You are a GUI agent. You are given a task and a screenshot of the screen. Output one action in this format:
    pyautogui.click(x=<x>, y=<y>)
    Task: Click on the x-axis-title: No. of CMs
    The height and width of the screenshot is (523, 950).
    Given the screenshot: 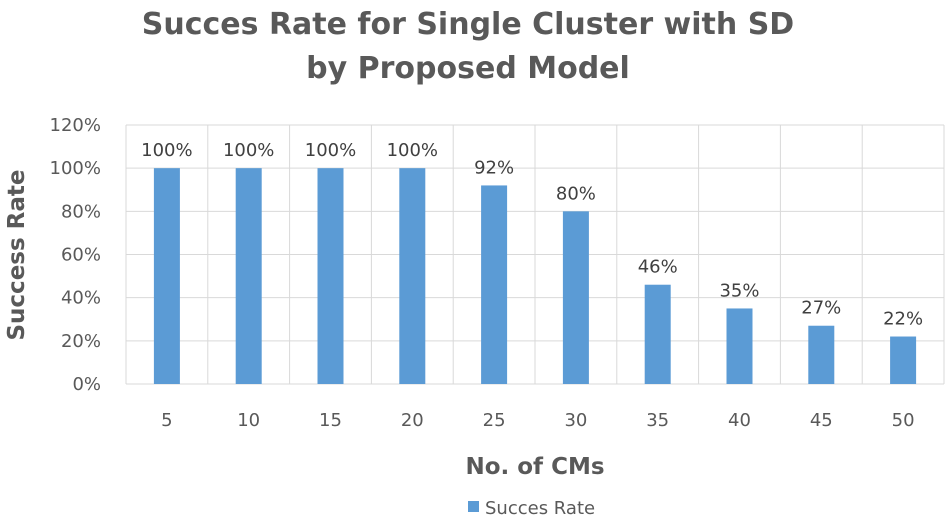 What is the action you would take?
    pyautogui.click(x=534, y=467)
    